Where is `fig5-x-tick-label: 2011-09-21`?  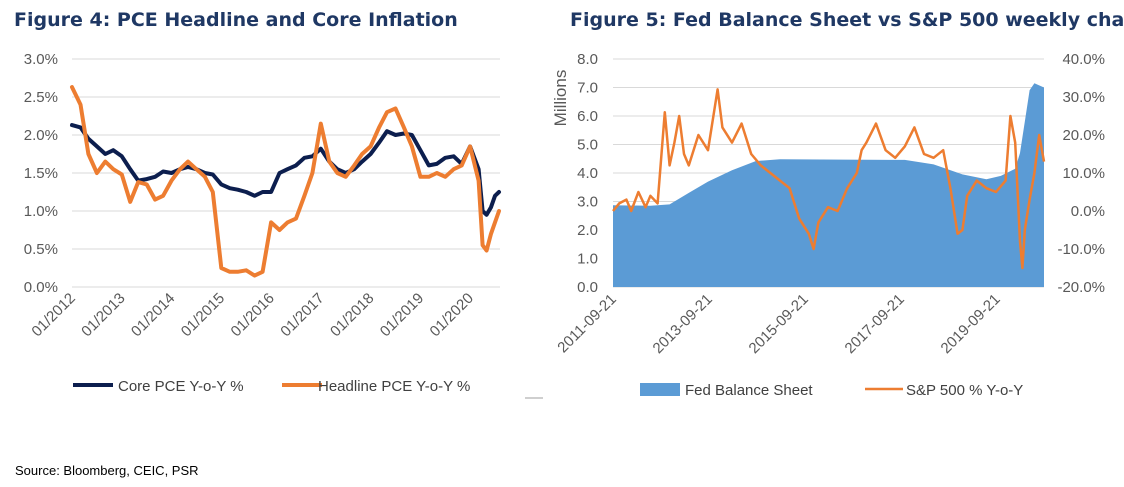 fig5-x-tick-label: 2011-09-21 is located at coordinates (586, 323).